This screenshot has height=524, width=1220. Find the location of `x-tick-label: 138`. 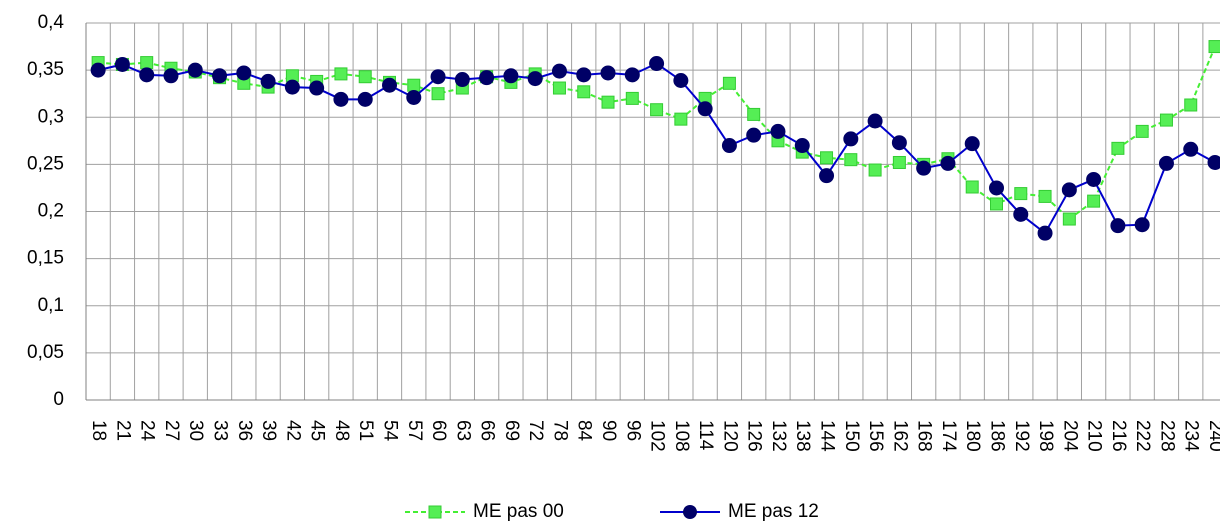

x-tick-label: 138 is located at coordinates (802, 436).